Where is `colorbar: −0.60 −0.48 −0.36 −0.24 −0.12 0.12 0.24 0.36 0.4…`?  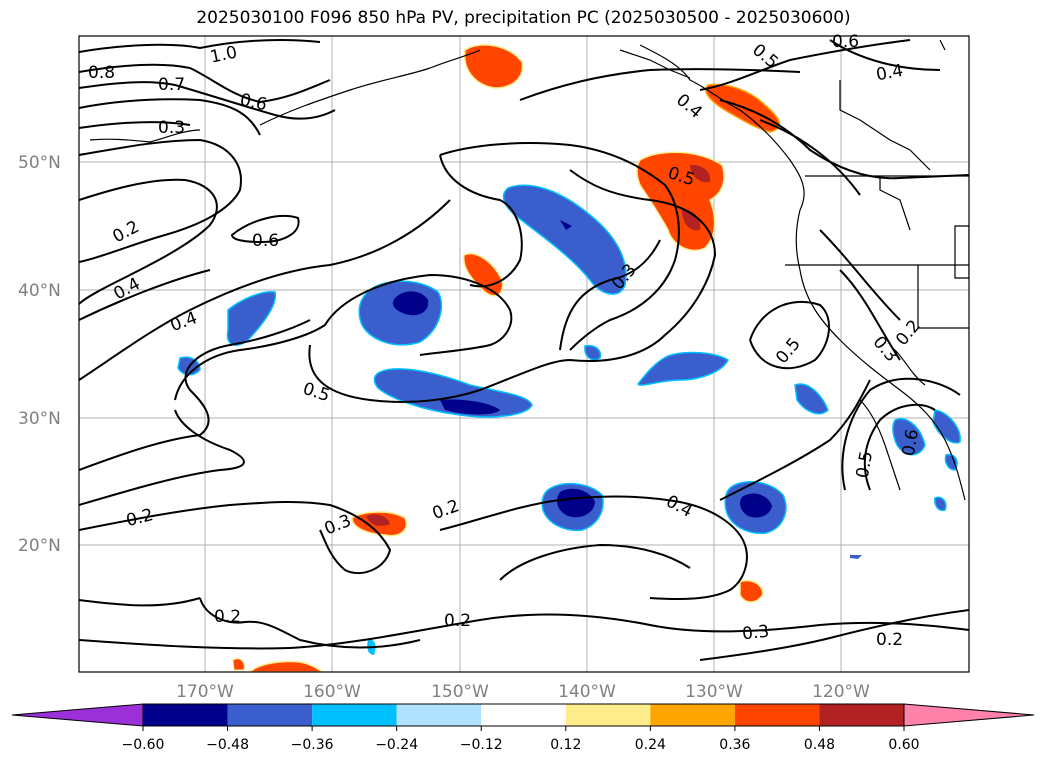 colorbar: −0.60 −0.48 −0.36 −0.24 −0.12 0.12 0.24 0.36 0.4… is located at coordinates (523, 728).